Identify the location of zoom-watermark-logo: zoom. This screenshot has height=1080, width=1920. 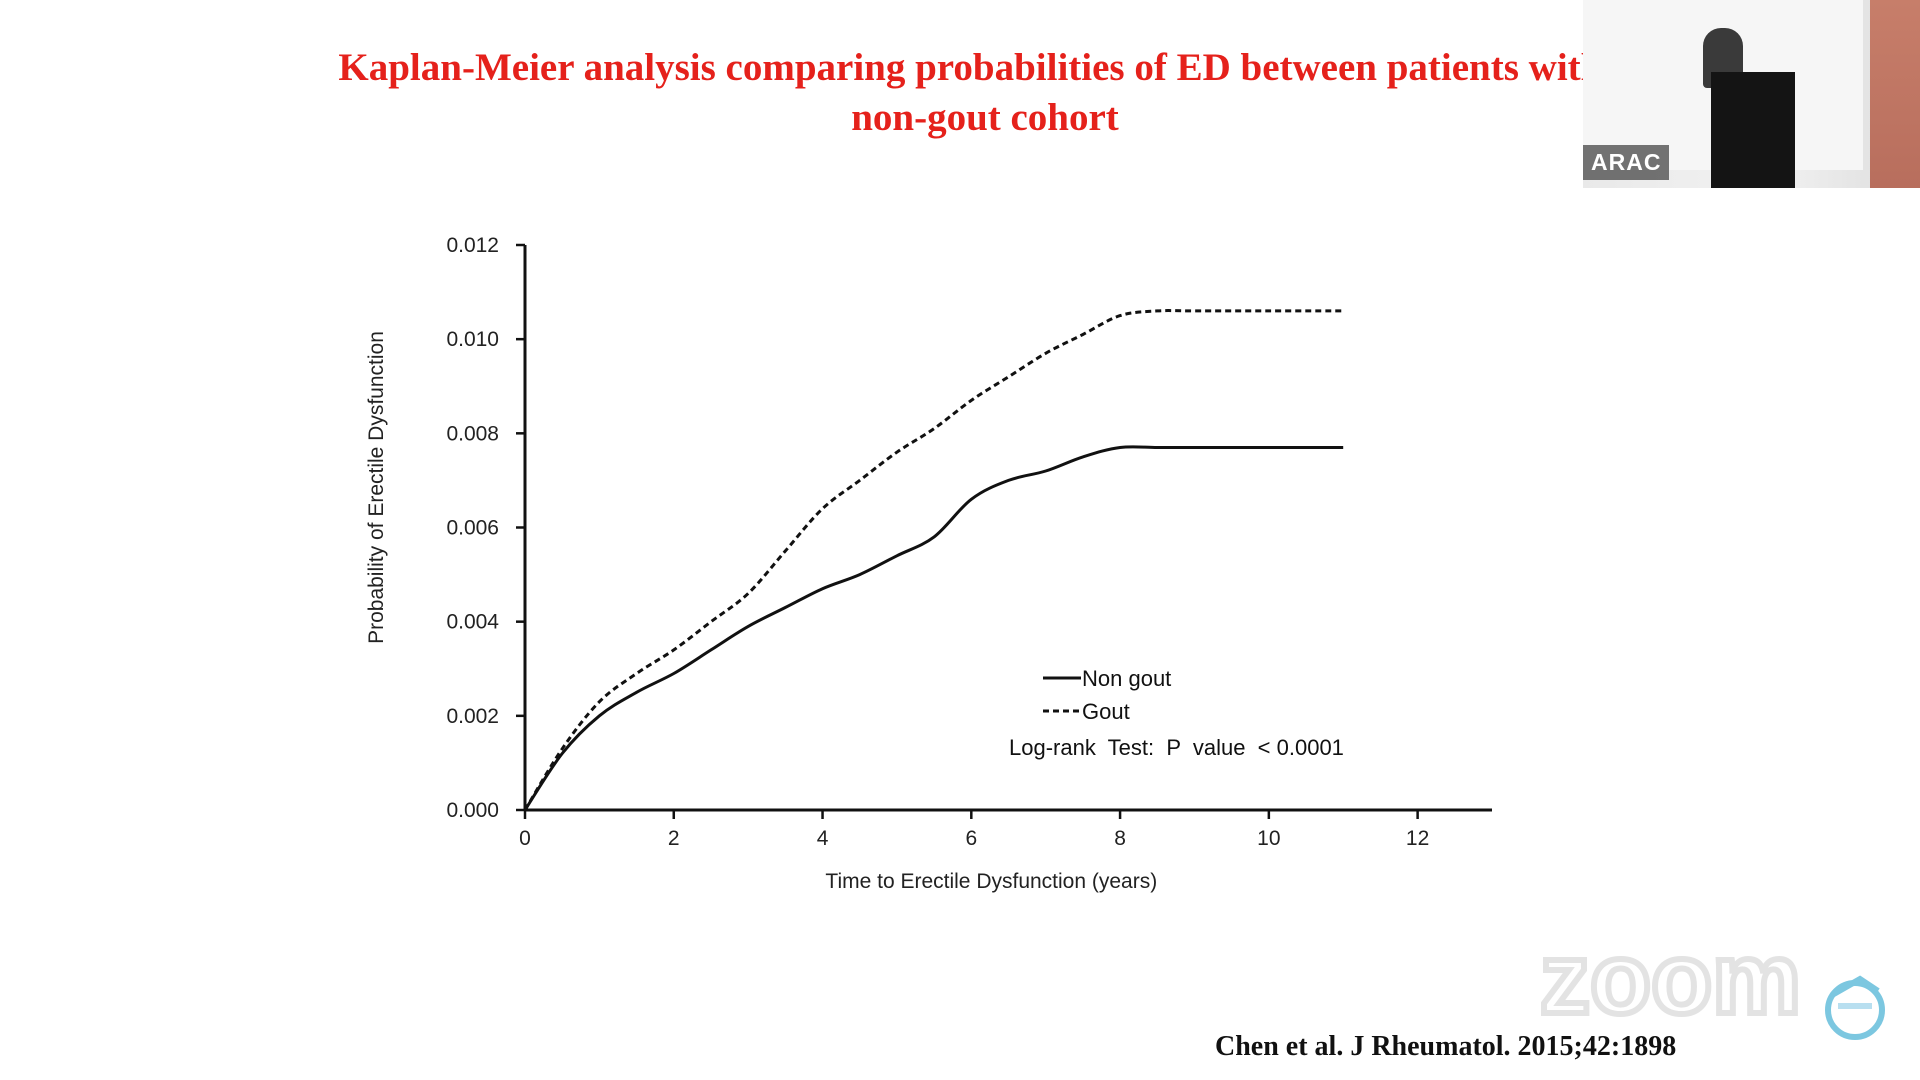
(1672, 980).